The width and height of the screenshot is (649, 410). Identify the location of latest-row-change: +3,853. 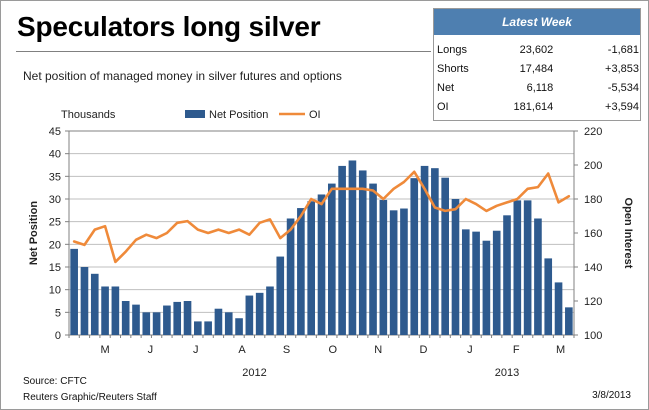
(622, 68).